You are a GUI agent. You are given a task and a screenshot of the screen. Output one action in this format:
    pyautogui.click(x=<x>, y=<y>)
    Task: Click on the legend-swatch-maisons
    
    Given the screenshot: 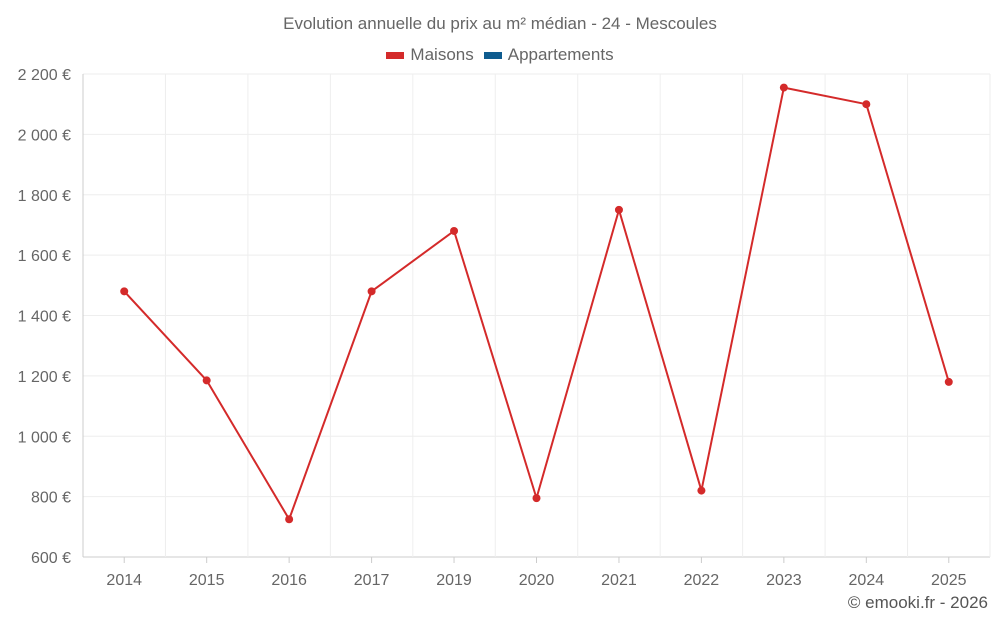 What is the action you would take?
    pyautogui.click(x=395, y=55)
    